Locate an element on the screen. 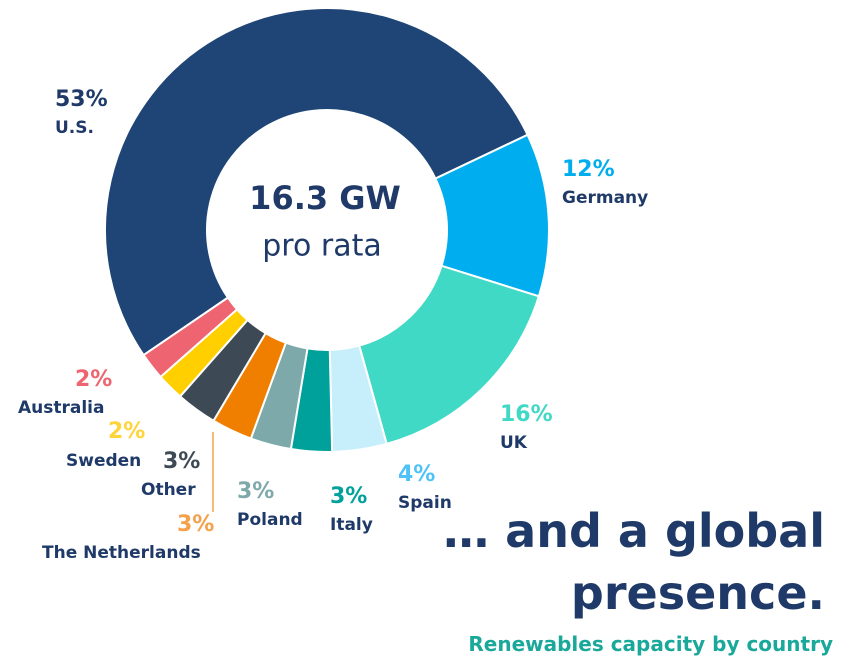 This screenshot has width=851, height=662. country-label: Germany is located at coordinates (605, 198).